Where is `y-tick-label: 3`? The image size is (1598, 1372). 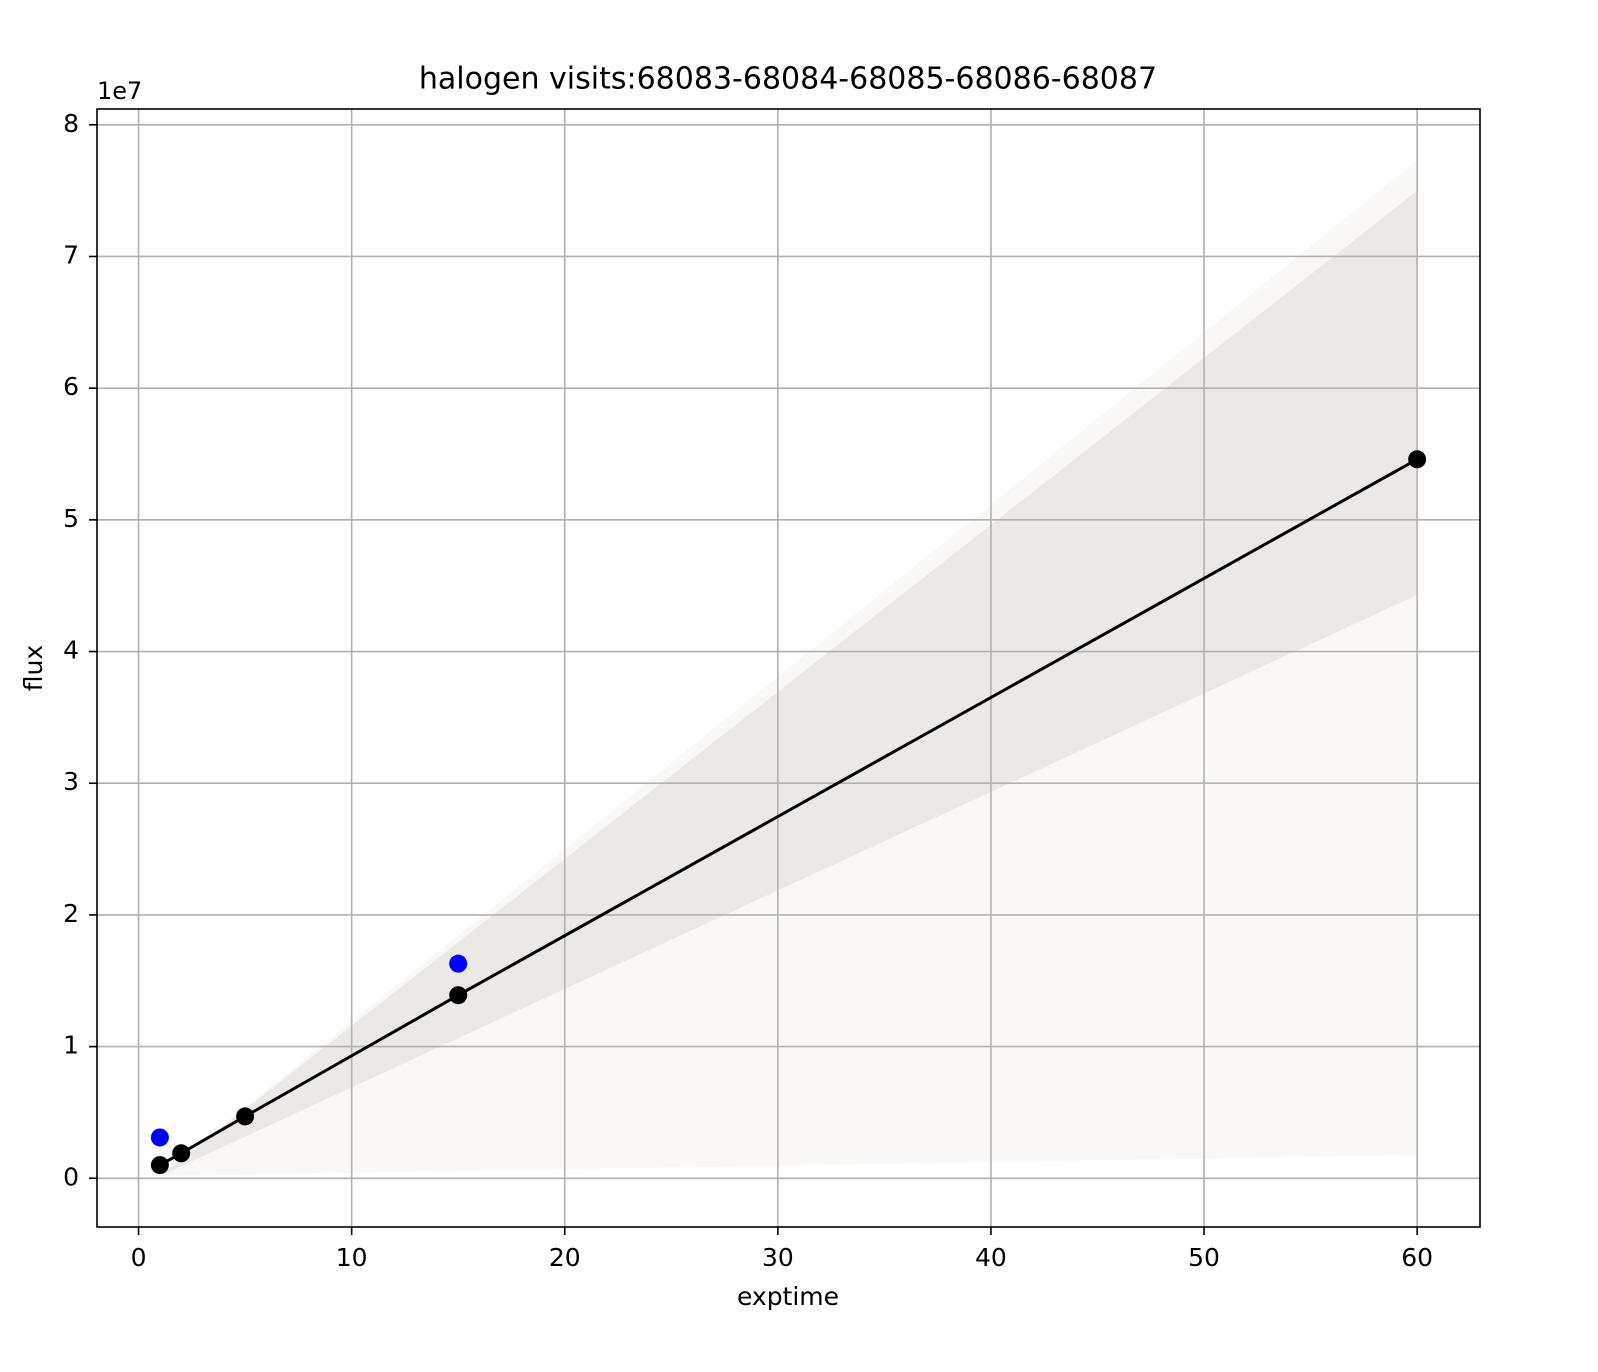
y-tick-label: 3 is located at coordinates (71, 781).